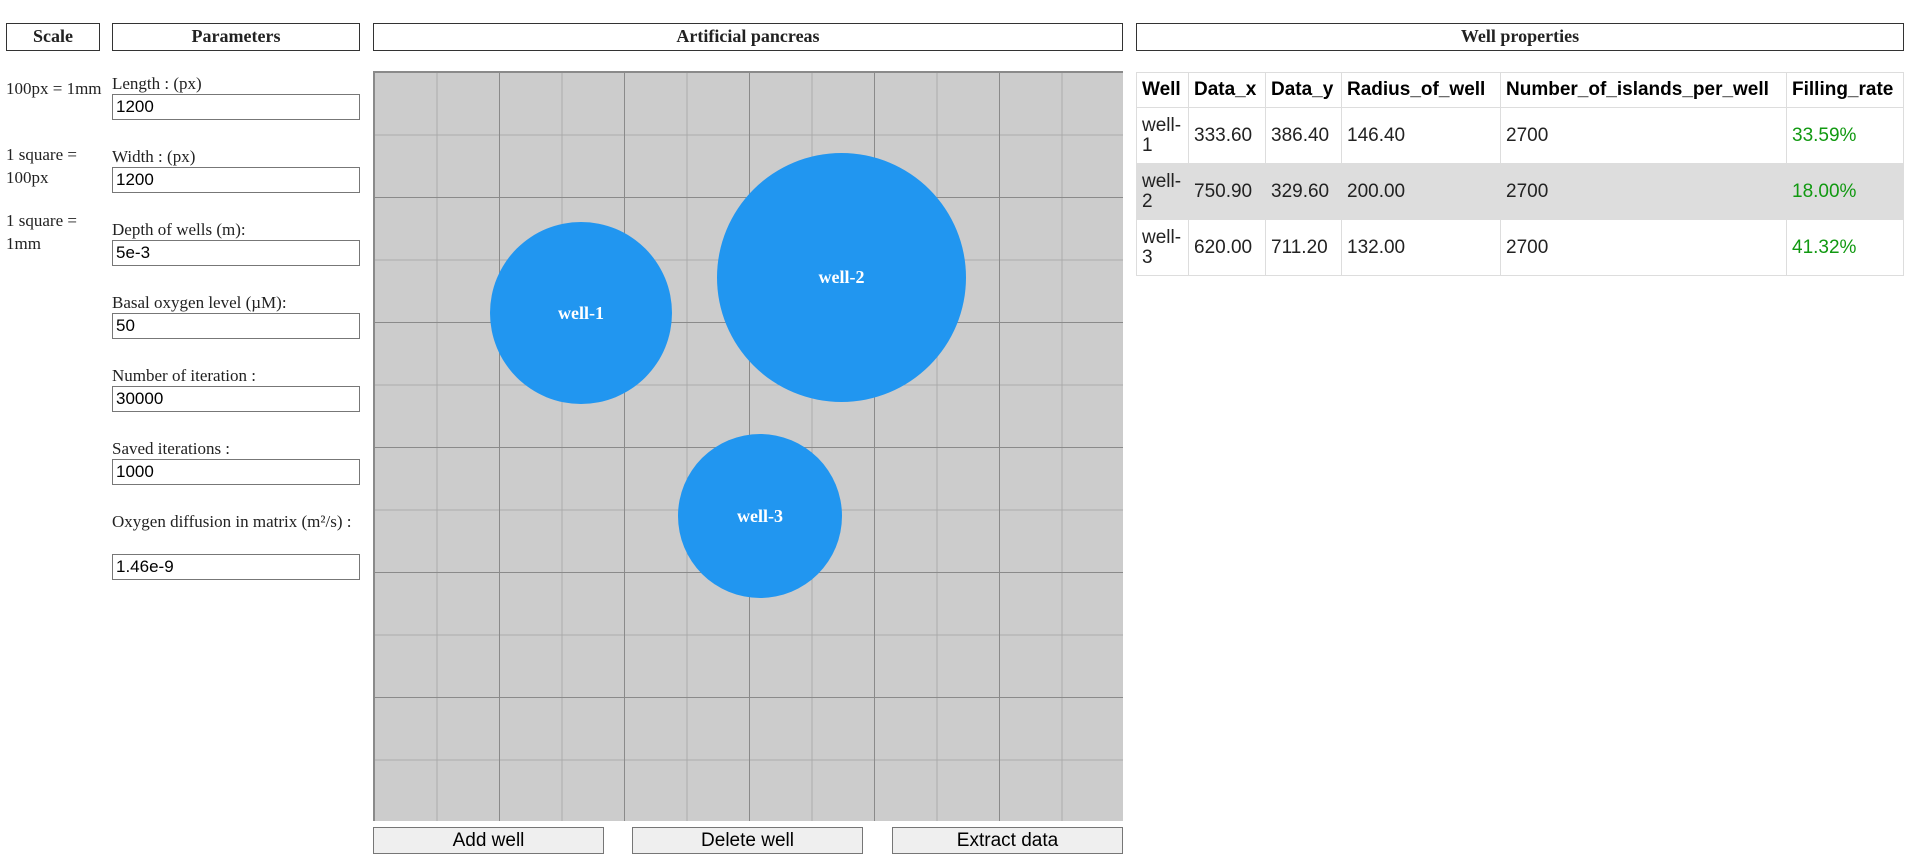 This screenshot has width=1910, height=860. I want to click on depth-label: Depth of wells (m):, so click(179, 229).